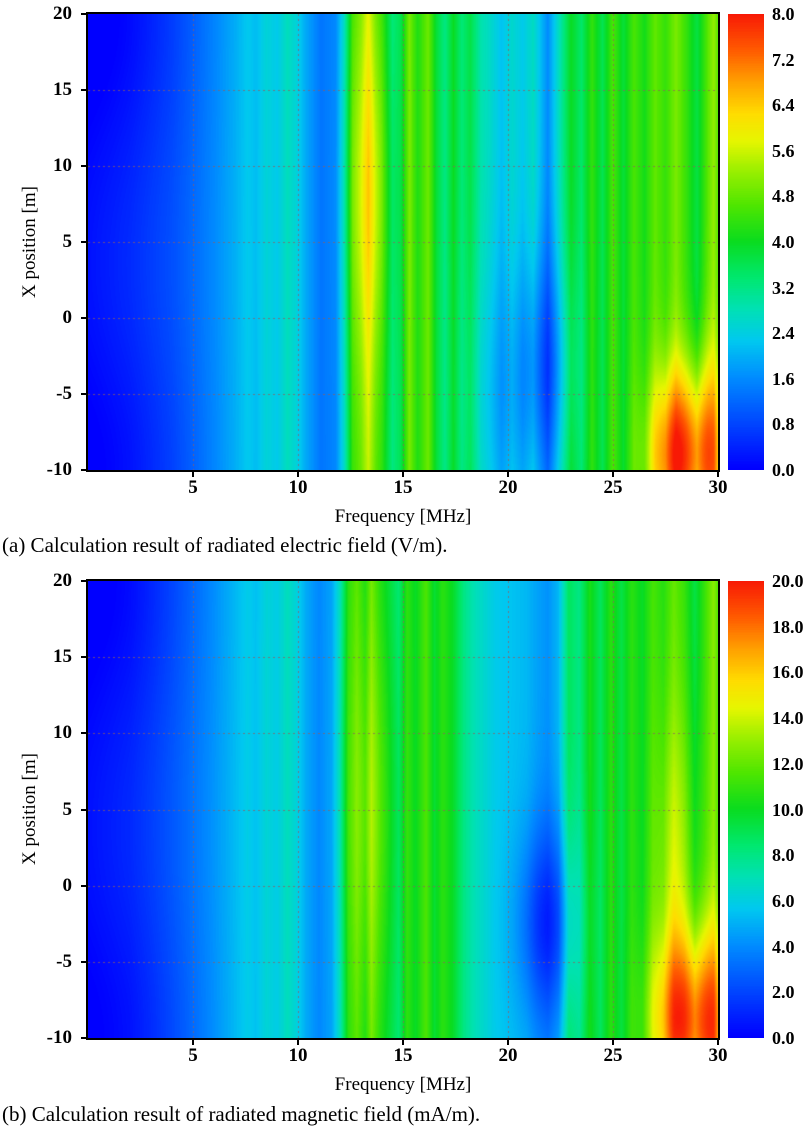 This screenshot has width=803, height=1142. What do you see at coordinates (783, 105) in the screenshot?
I see `colorbar-tick-label: 6.4` at bounding box center [783, 105].